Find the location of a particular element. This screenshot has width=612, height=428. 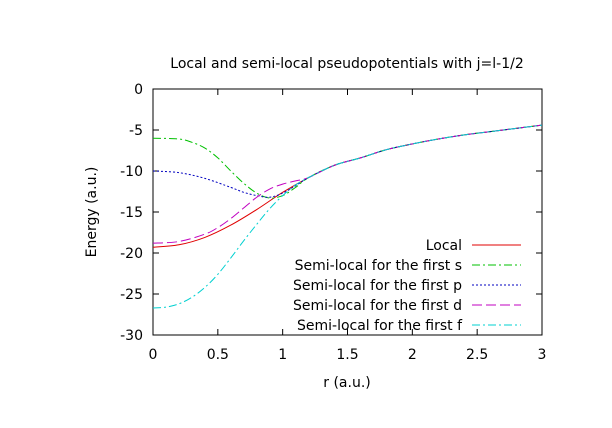

x-axis-label: r (a.u.) is located at coordinates (346, 383).